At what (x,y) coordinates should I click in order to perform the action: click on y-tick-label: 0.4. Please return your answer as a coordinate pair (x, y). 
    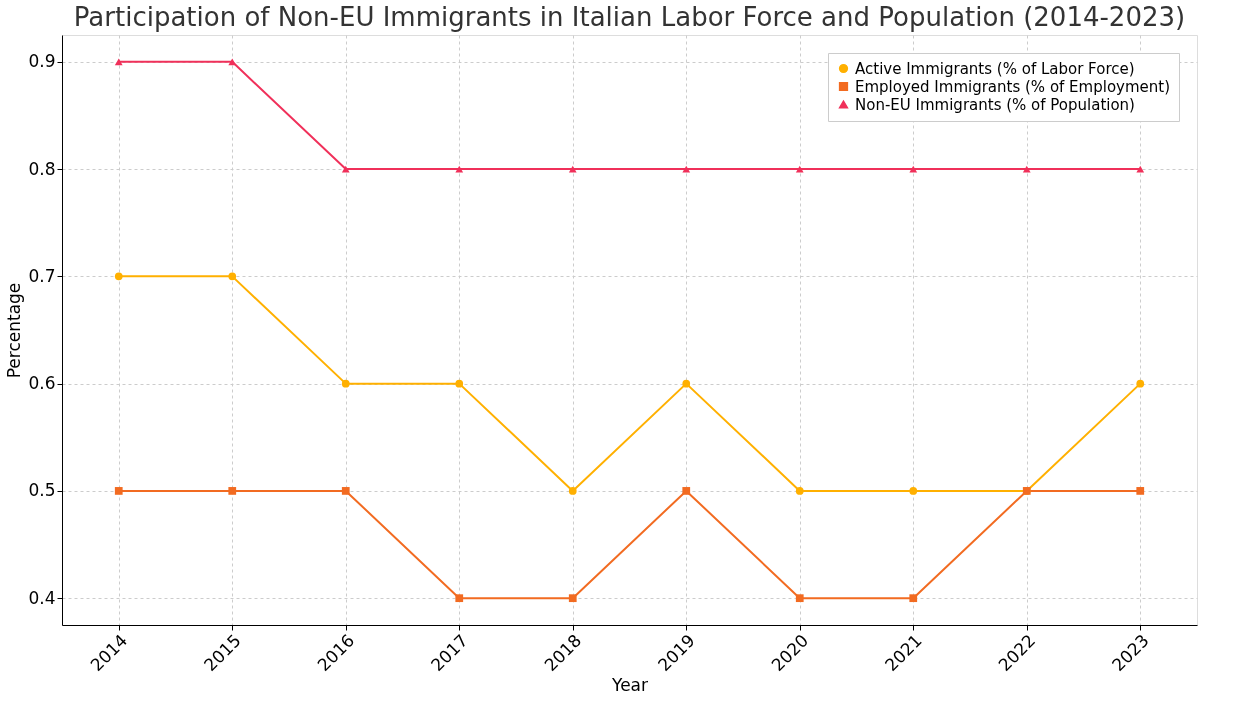
    Looking at the image, I should click on (42, 597).